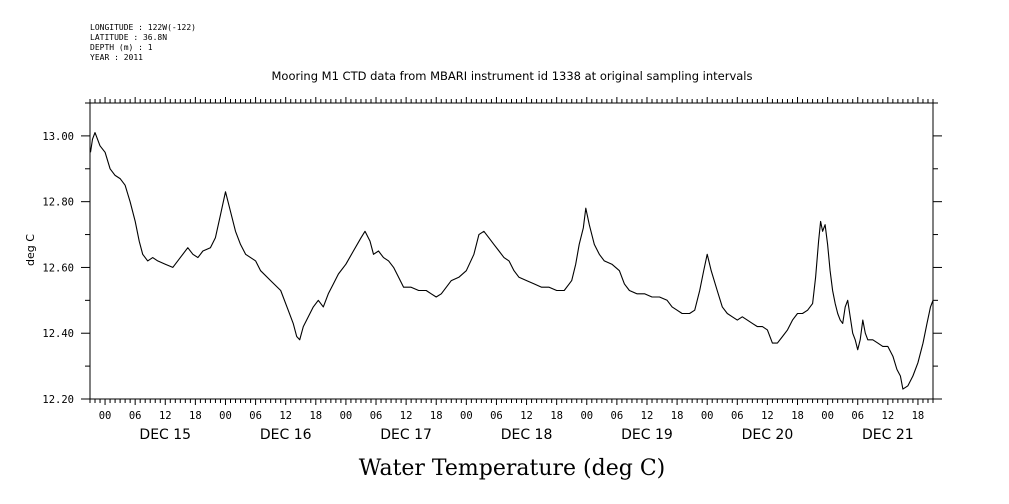  What do you see at coordinates (143, 27) in the screenshot?
I see `metadata-longitude: LONGITUDE : 122W(-122)` at bounding box center [143, 27].